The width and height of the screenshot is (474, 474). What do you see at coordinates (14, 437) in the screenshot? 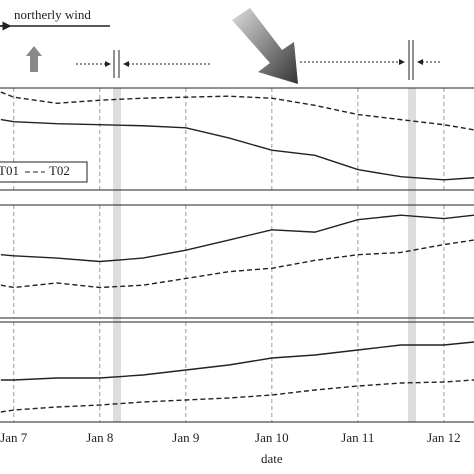
I see `x-tick-label: Jan 7` at bounding box center [14, 437].